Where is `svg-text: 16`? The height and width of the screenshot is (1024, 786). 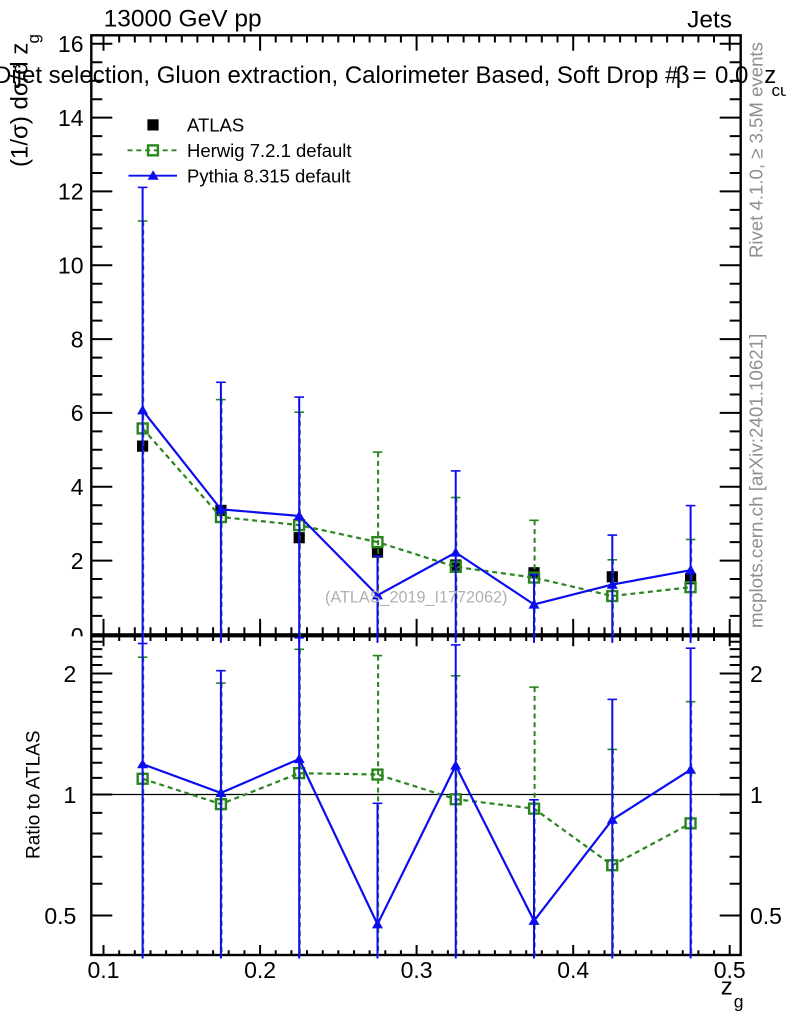
svg-text: 16 is located at coordinates (71, 44).